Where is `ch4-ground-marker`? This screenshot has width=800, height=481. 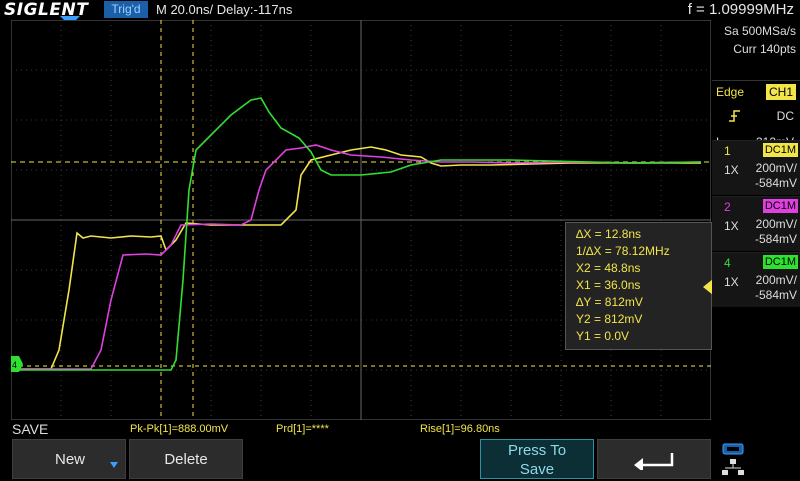
ch4-ground-marker is located at coordinates (17, 364).